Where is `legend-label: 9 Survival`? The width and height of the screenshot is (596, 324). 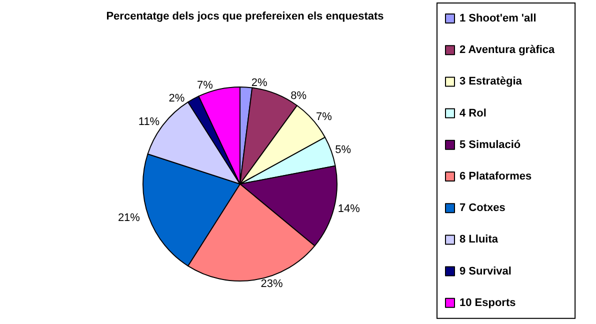
legend-label: 9 Survival is located at coordinates (486, 271).